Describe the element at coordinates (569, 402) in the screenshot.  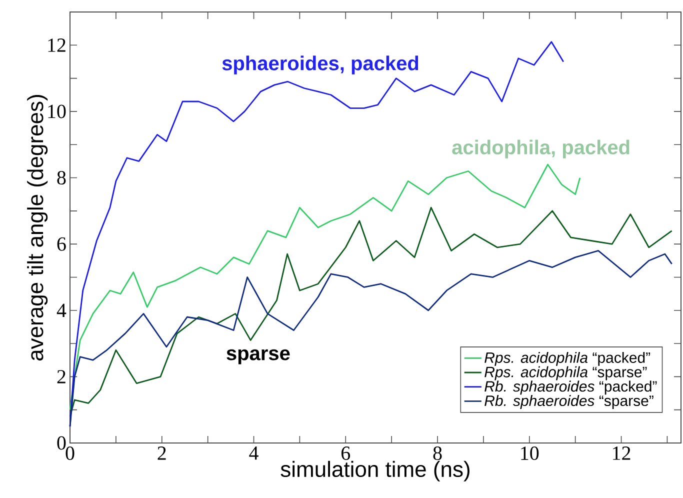
I see `legend-label: Rb. sphaeroides “sparse”` at that location.